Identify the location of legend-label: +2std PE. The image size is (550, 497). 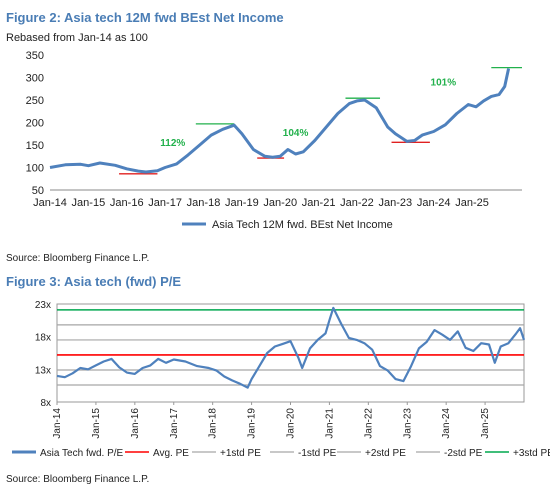
(385, 453).